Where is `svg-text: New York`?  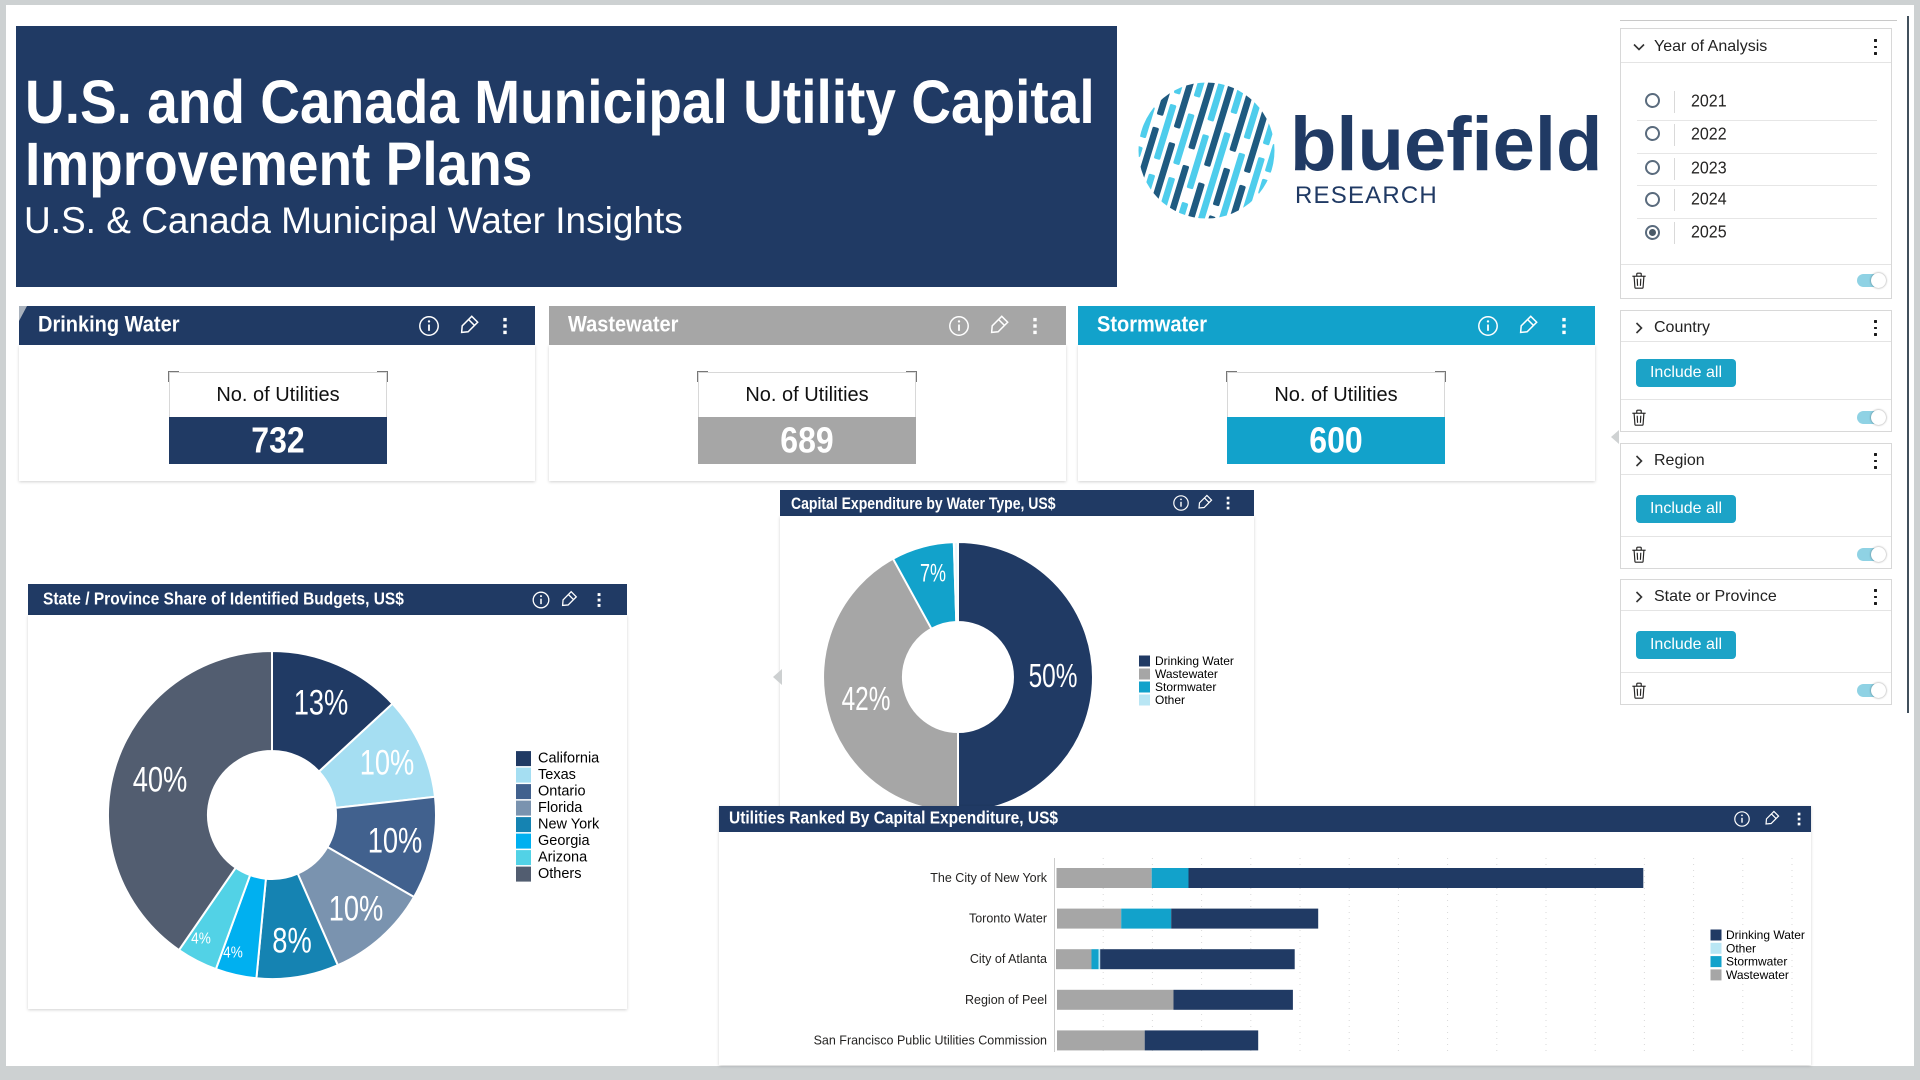 svg-text: New York is located at coordinates (569, 825).